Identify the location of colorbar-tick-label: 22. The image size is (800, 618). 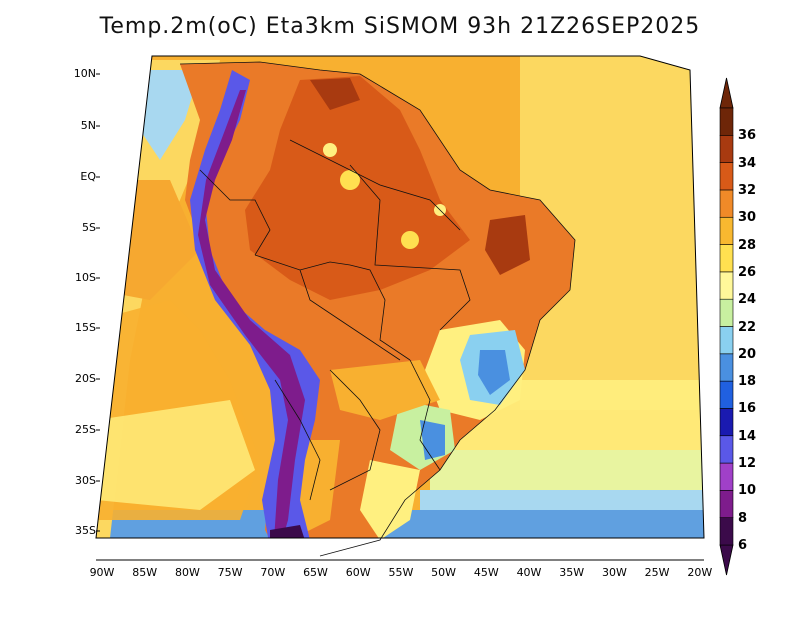
(747, 327).